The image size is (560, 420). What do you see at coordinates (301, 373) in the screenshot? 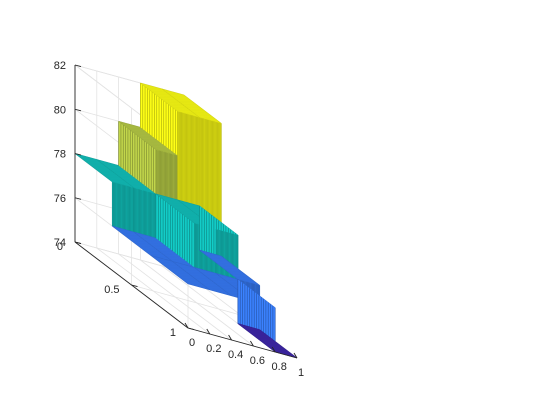
I see `x-tick-label: 1` at bounding box center [301, 373].